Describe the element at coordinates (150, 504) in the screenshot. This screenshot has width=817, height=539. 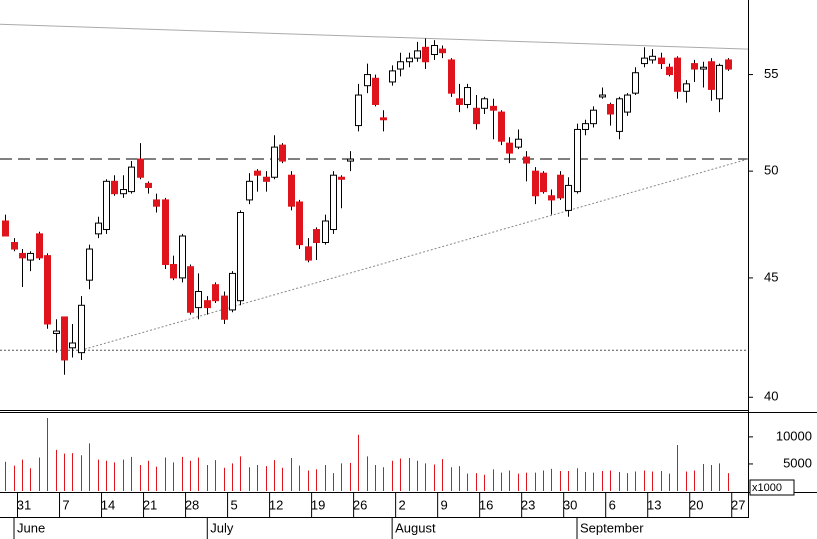
I see `x-tick-label: 21` at that location.